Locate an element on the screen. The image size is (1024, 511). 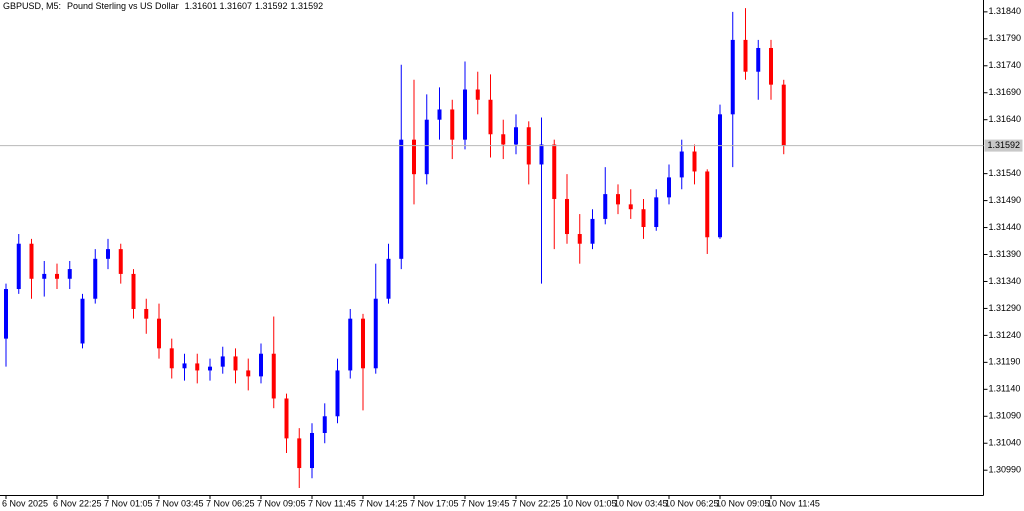
y-tick-label: 1.31440 is located at coordinates (1005, 227).